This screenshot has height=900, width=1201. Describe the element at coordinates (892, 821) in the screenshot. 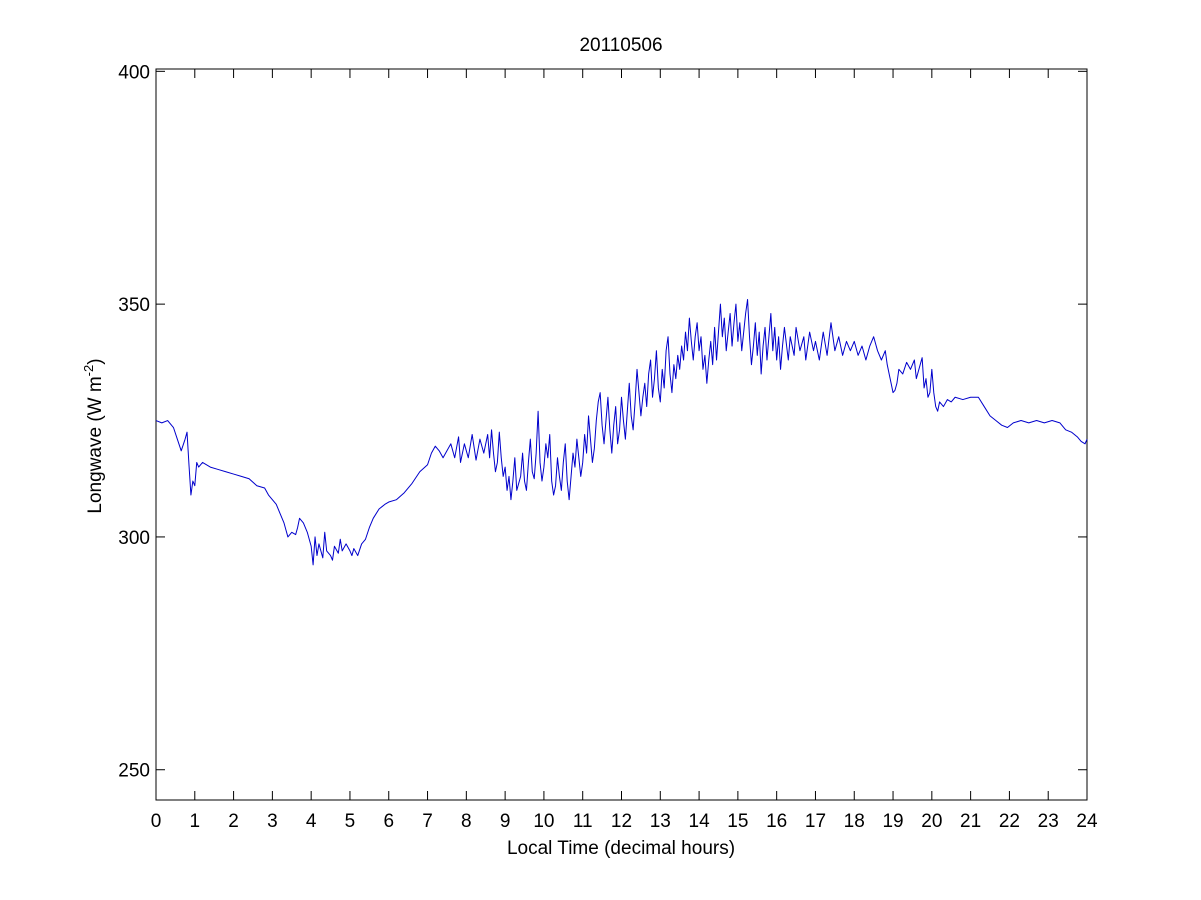

I see `x-tick-label: 19` at that location.